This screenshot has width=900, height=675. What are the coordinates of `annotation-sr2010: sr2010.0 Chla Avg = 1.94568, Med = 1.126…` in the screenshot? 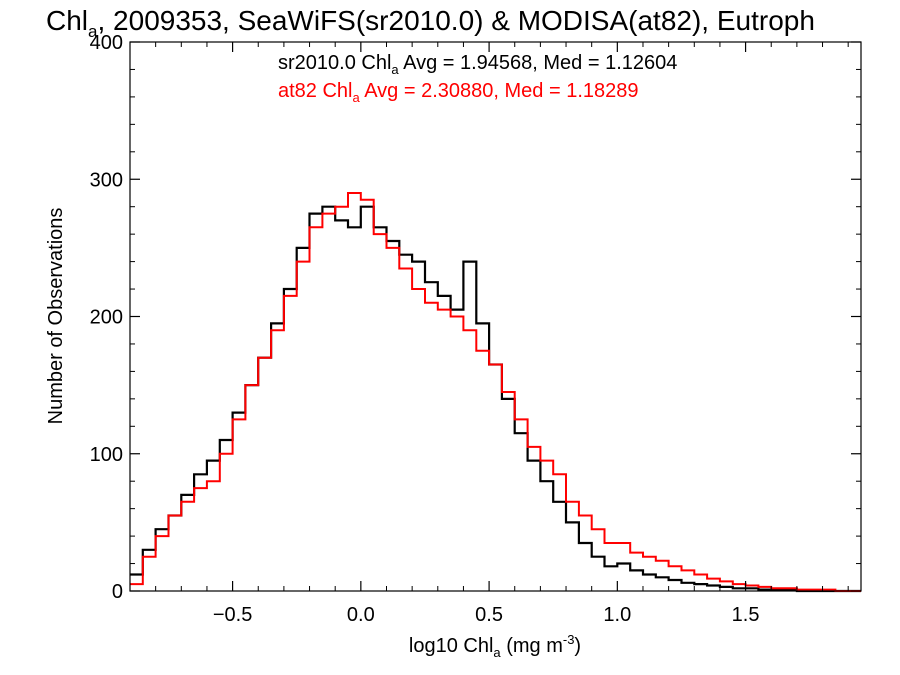 It's located at (477, 64).